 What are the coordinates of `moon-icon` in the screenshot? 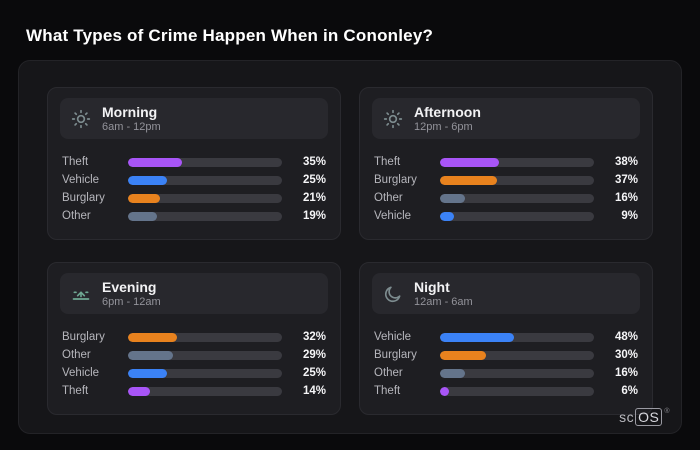 It's located at (393, 294).